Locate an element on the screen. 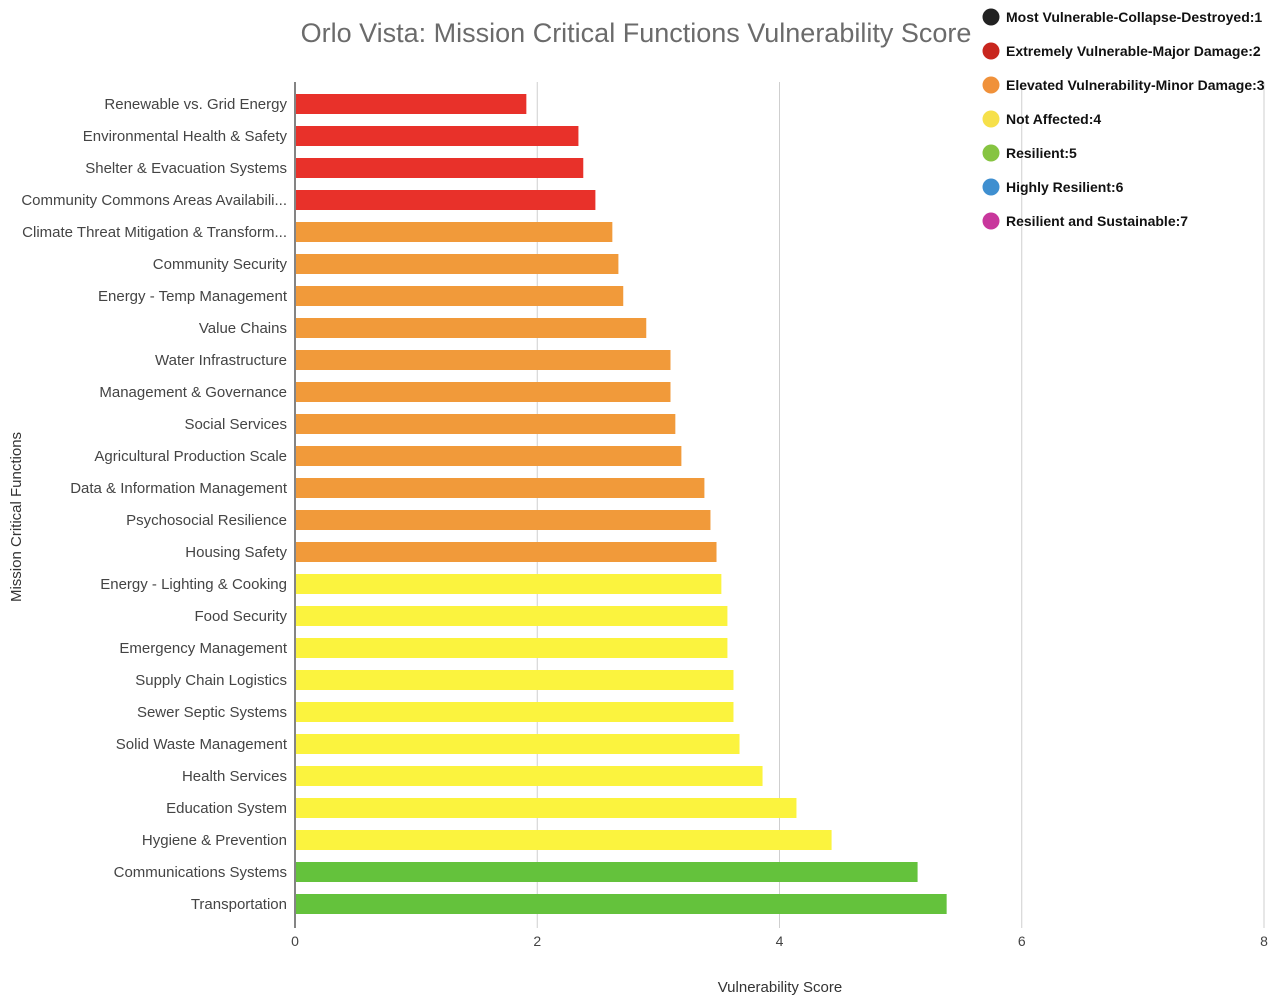 Image resolution: width=1277 pixels, height=998 pixels. legend-label-1: Extremely Vulnerable-Major Damage:2 is located at coordinates (1133, 51).